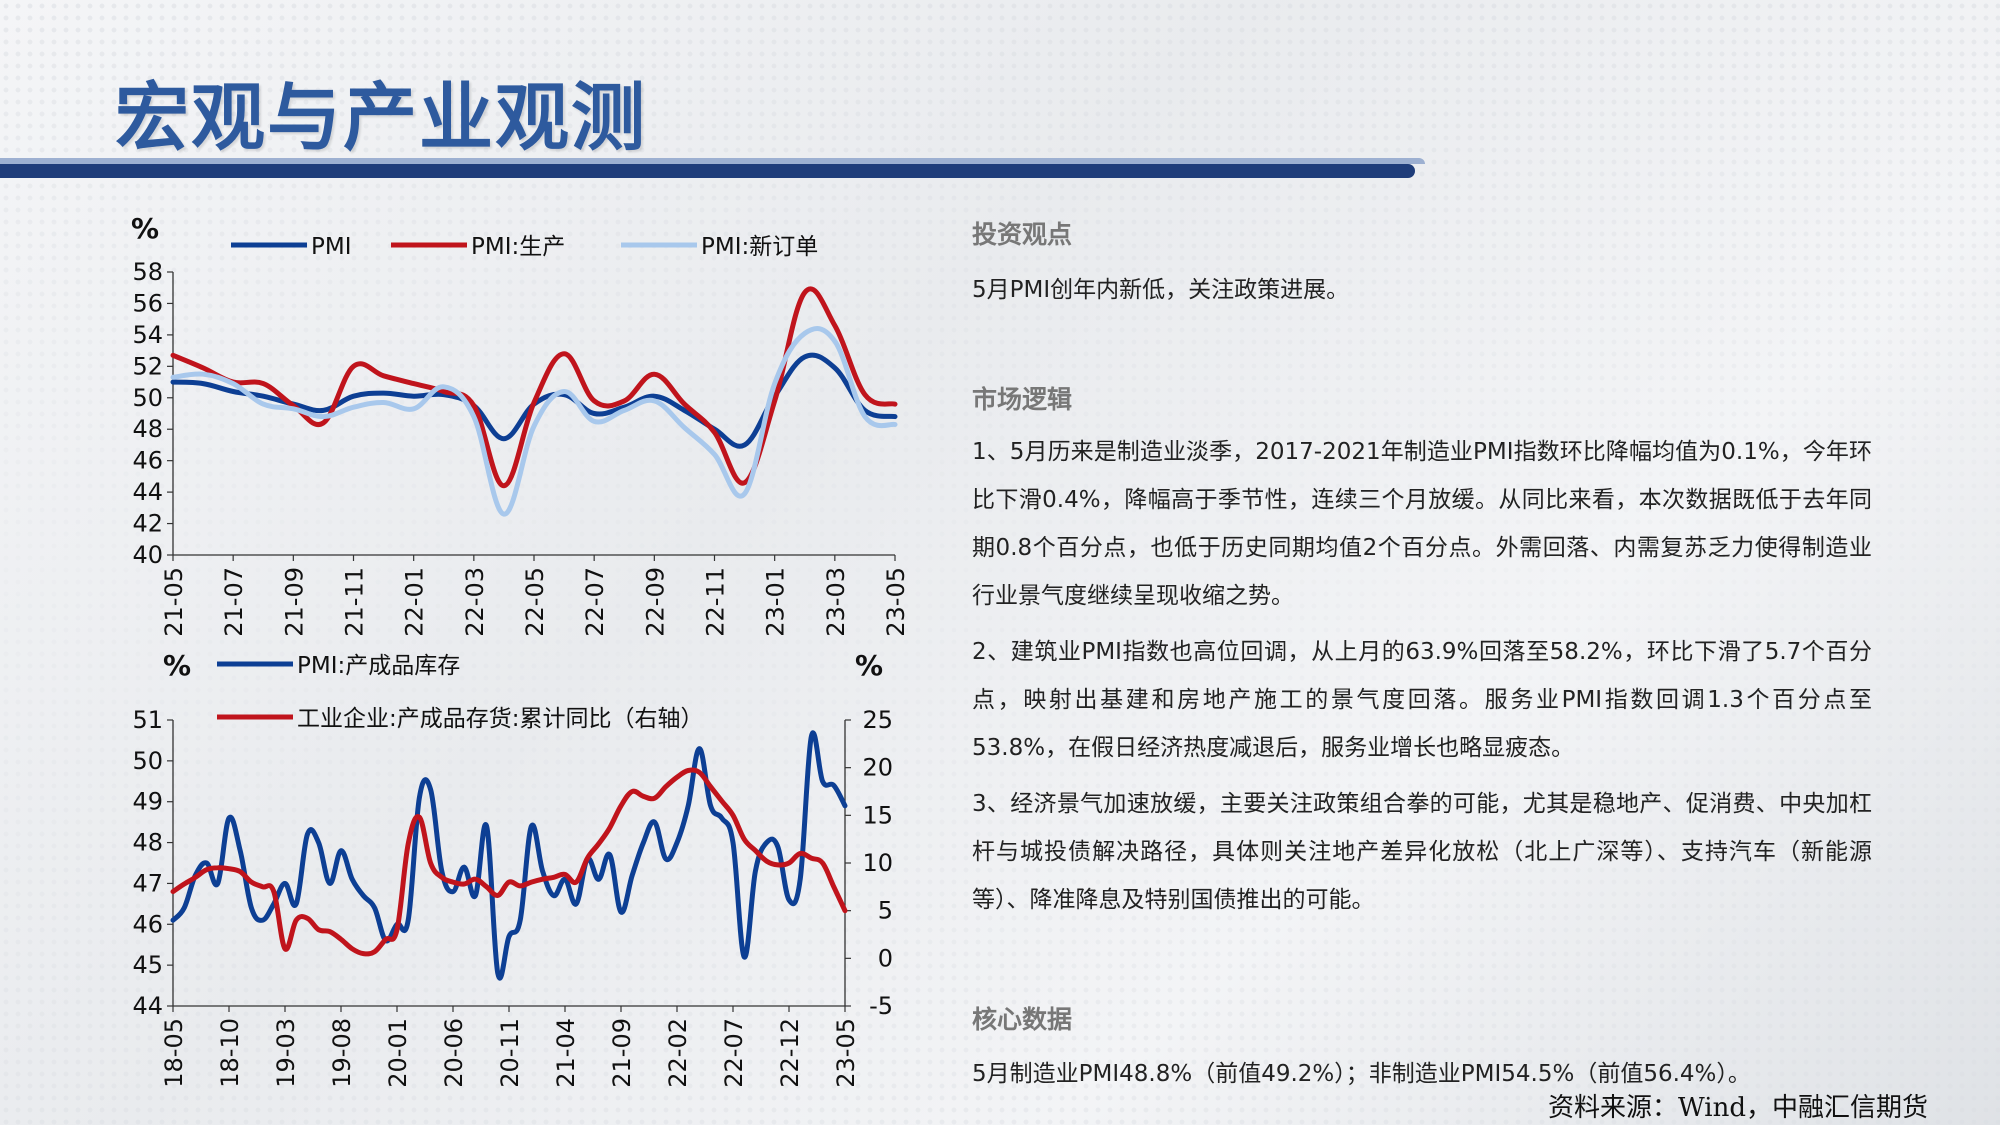 The height and width of the screenshot is (1125, 2000). What do you see at coordinates (147, 461) in the screenshot?
I see `pmi-chart-y-tick-label: 46` at bounding box center [147, 461].